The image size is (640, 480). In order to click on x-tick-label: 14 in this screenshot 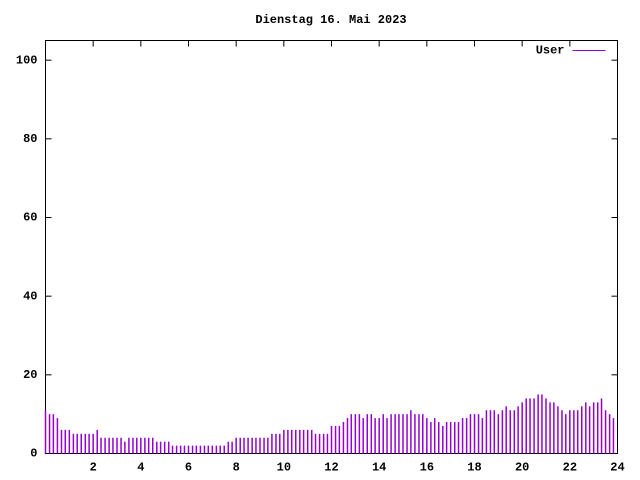, I will do `click(379, 468)`.